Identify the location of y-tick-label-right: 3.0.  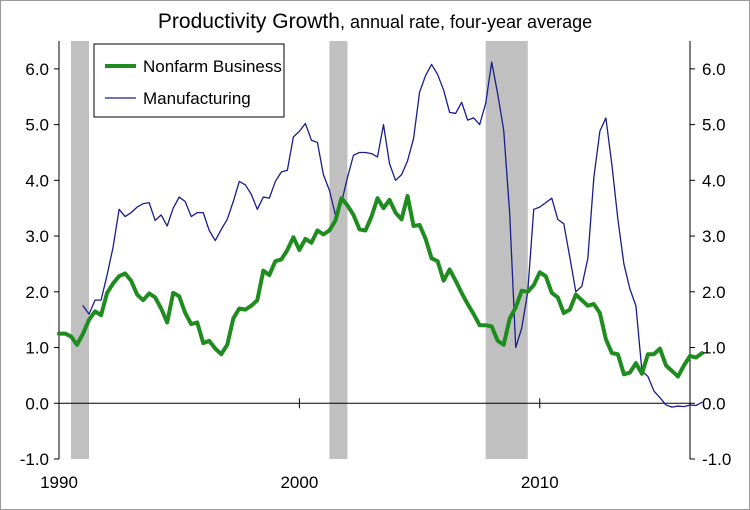
(714, 236).